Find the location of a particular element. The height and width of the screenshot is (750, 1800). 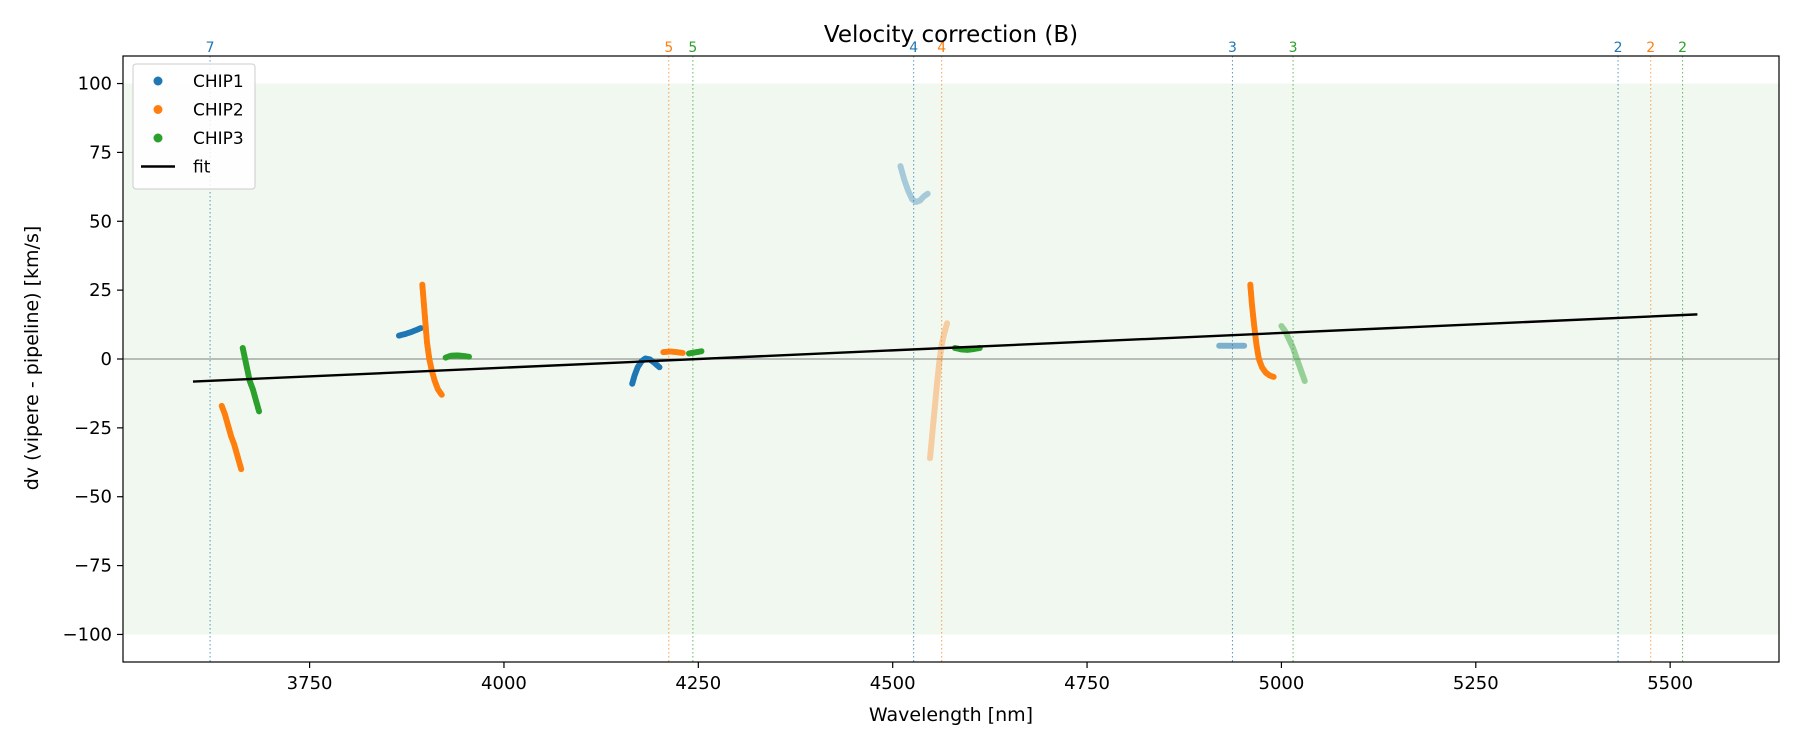

legend: CHIP1 CHIP2 CHIP3 fit is located at coordinates (194, 126).